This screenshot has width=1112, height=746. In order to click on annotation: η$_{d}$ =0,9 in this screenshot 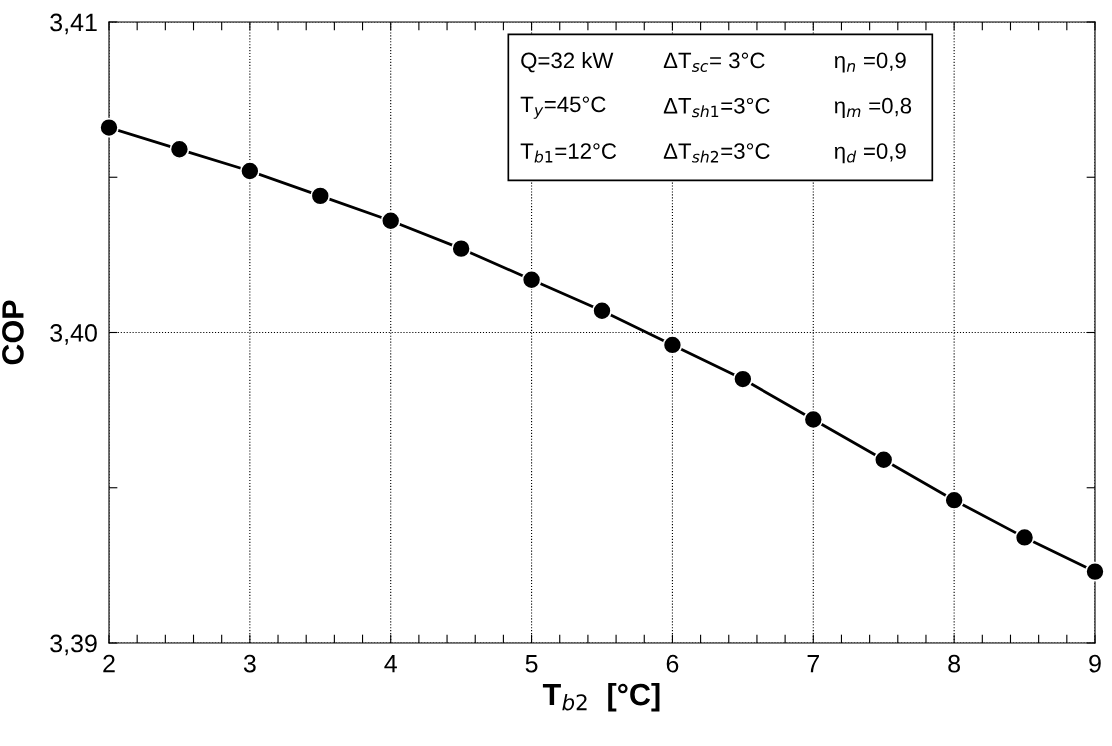, I will do `click(870, 153)`.